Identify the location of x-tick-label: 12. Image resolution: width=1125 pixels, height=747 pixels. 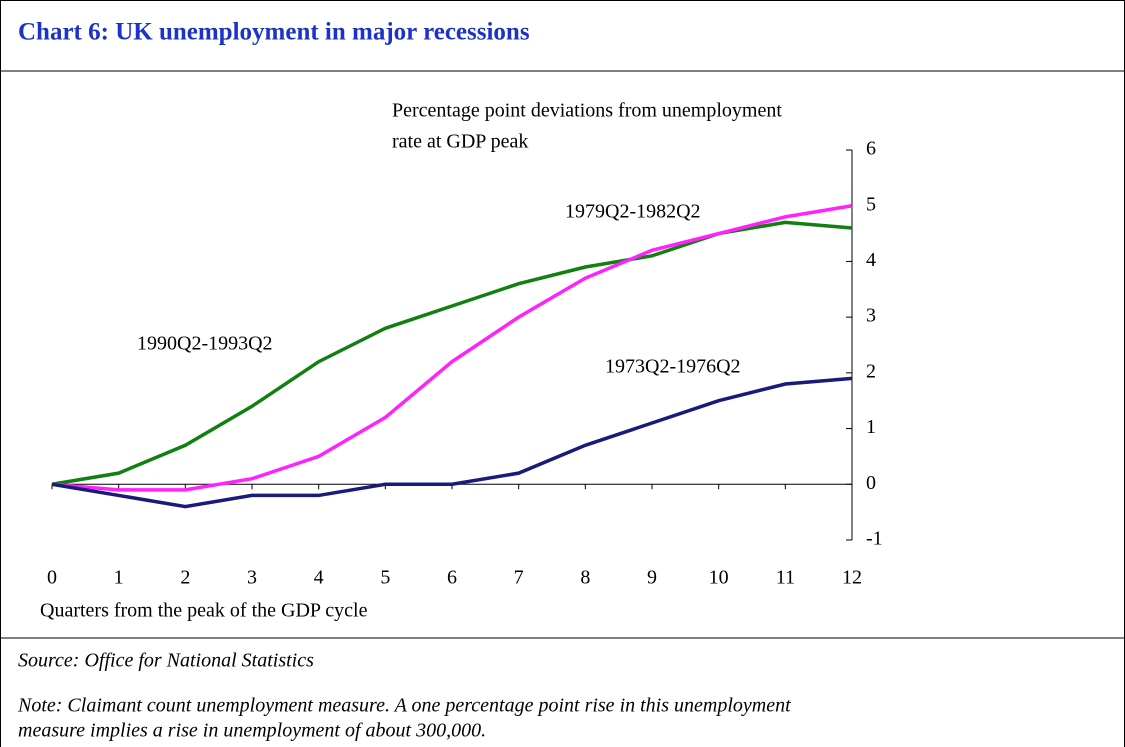
(852, 578).